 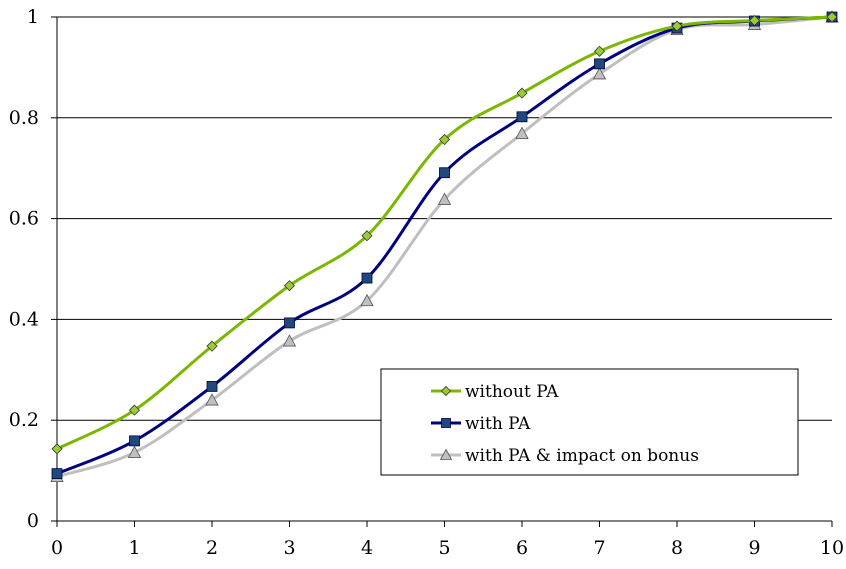 What do you see at coordinates (522, 548) in the screenshot?
I see `x-tick-label-6: 6` at bounding box center [522, 548].